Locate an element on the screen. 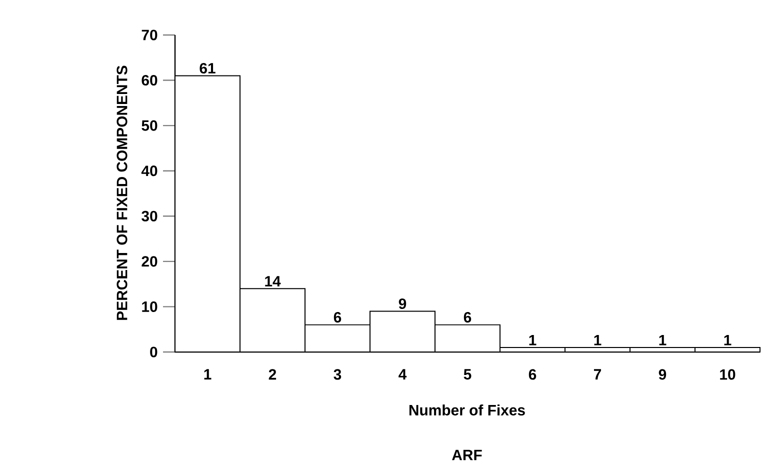 The image size is (762, 473). x-tick-label: 4 is located at coordinates (402, 374).